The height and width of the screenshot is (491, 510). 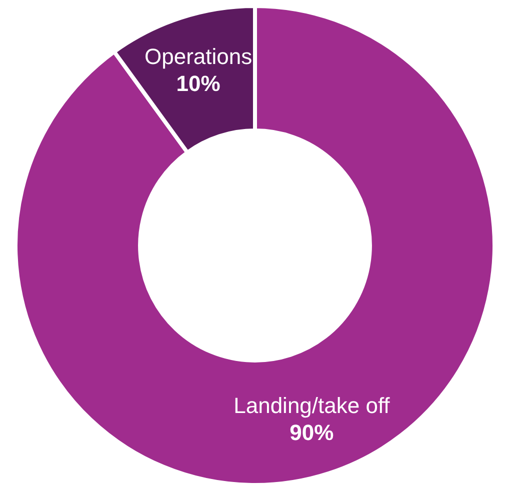 What do you see at coordinates (198, 57) in the screenshot?
I see `slice-label: Operations` at bounding box center [198, 57].